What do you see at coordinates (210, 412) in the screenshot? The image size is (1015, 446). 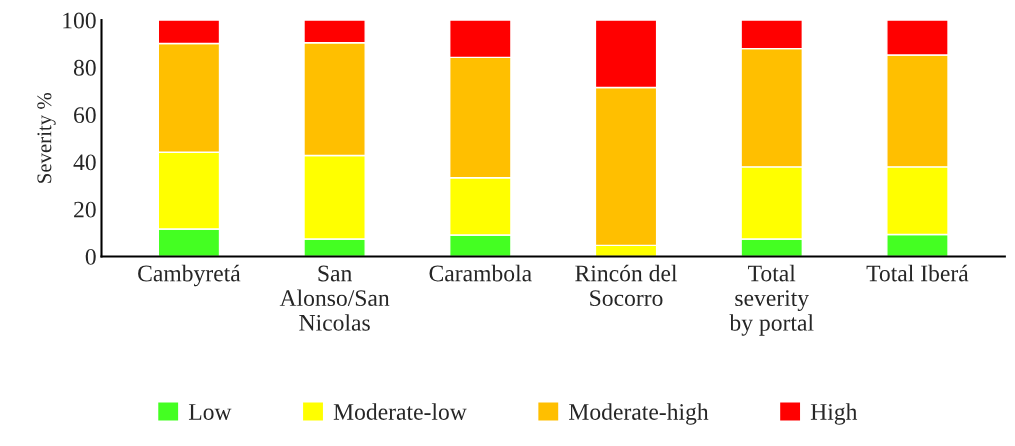 I see `legend-label: Low` at bounding box center [210, 412].